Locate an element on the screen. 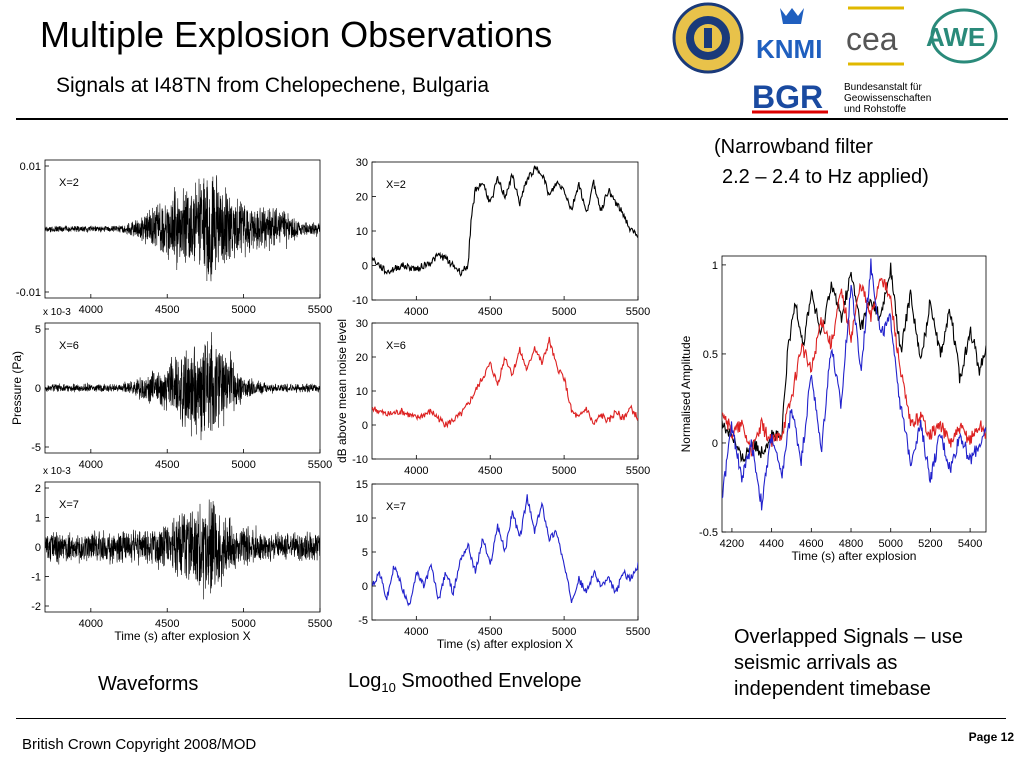 The height and width of the screenshot is (768, 1024). slide-title: Multiple Explosion Observations is located at coordinates (296, 34).